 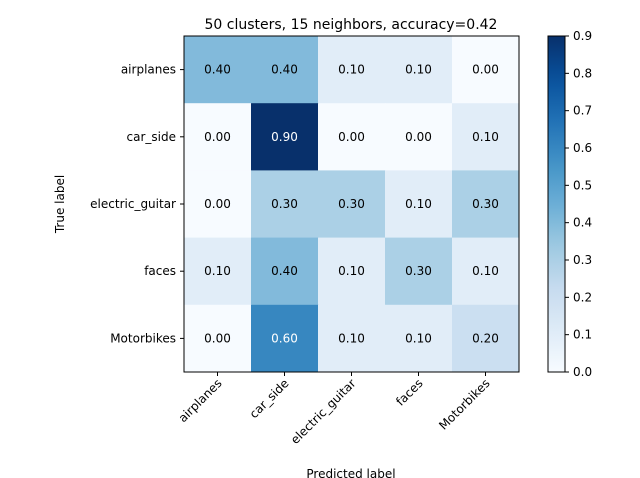 I want to click on x-tick-label: Motorbikes, so click(x=464, y=404).